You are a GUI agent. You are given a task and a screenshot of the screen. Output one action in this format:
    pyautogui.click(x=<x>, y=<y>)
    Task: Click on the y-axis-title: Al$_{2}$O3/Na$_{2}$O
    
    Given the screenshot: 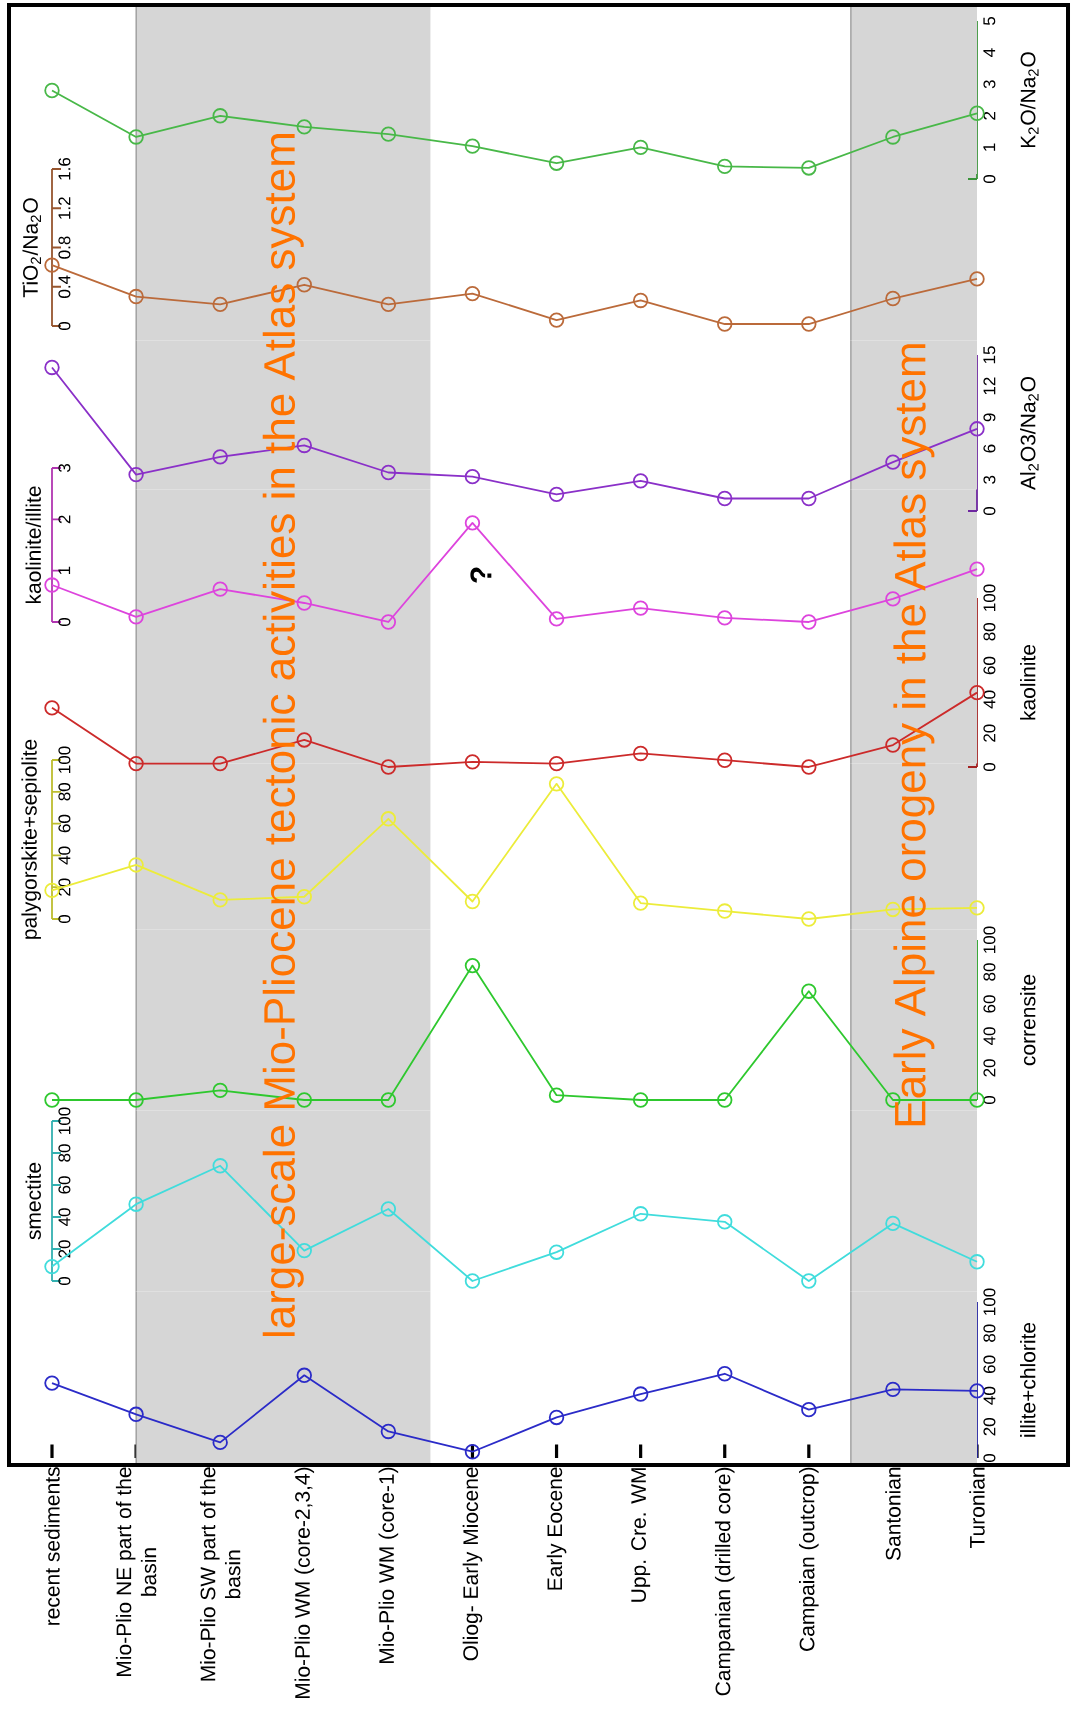 What is the action you would take?
    pyautogui.click(x=1029, y=433)
    